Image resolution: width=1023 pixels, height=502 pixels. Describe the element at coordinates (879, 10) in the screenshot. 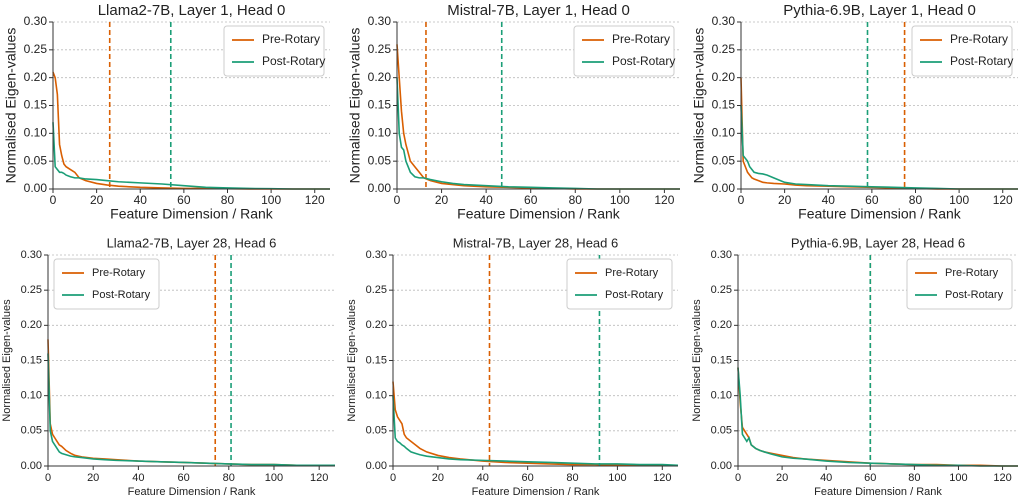

I see `subplot-title: Pythia-6.9B, Layer 1, Head 0` at that location.